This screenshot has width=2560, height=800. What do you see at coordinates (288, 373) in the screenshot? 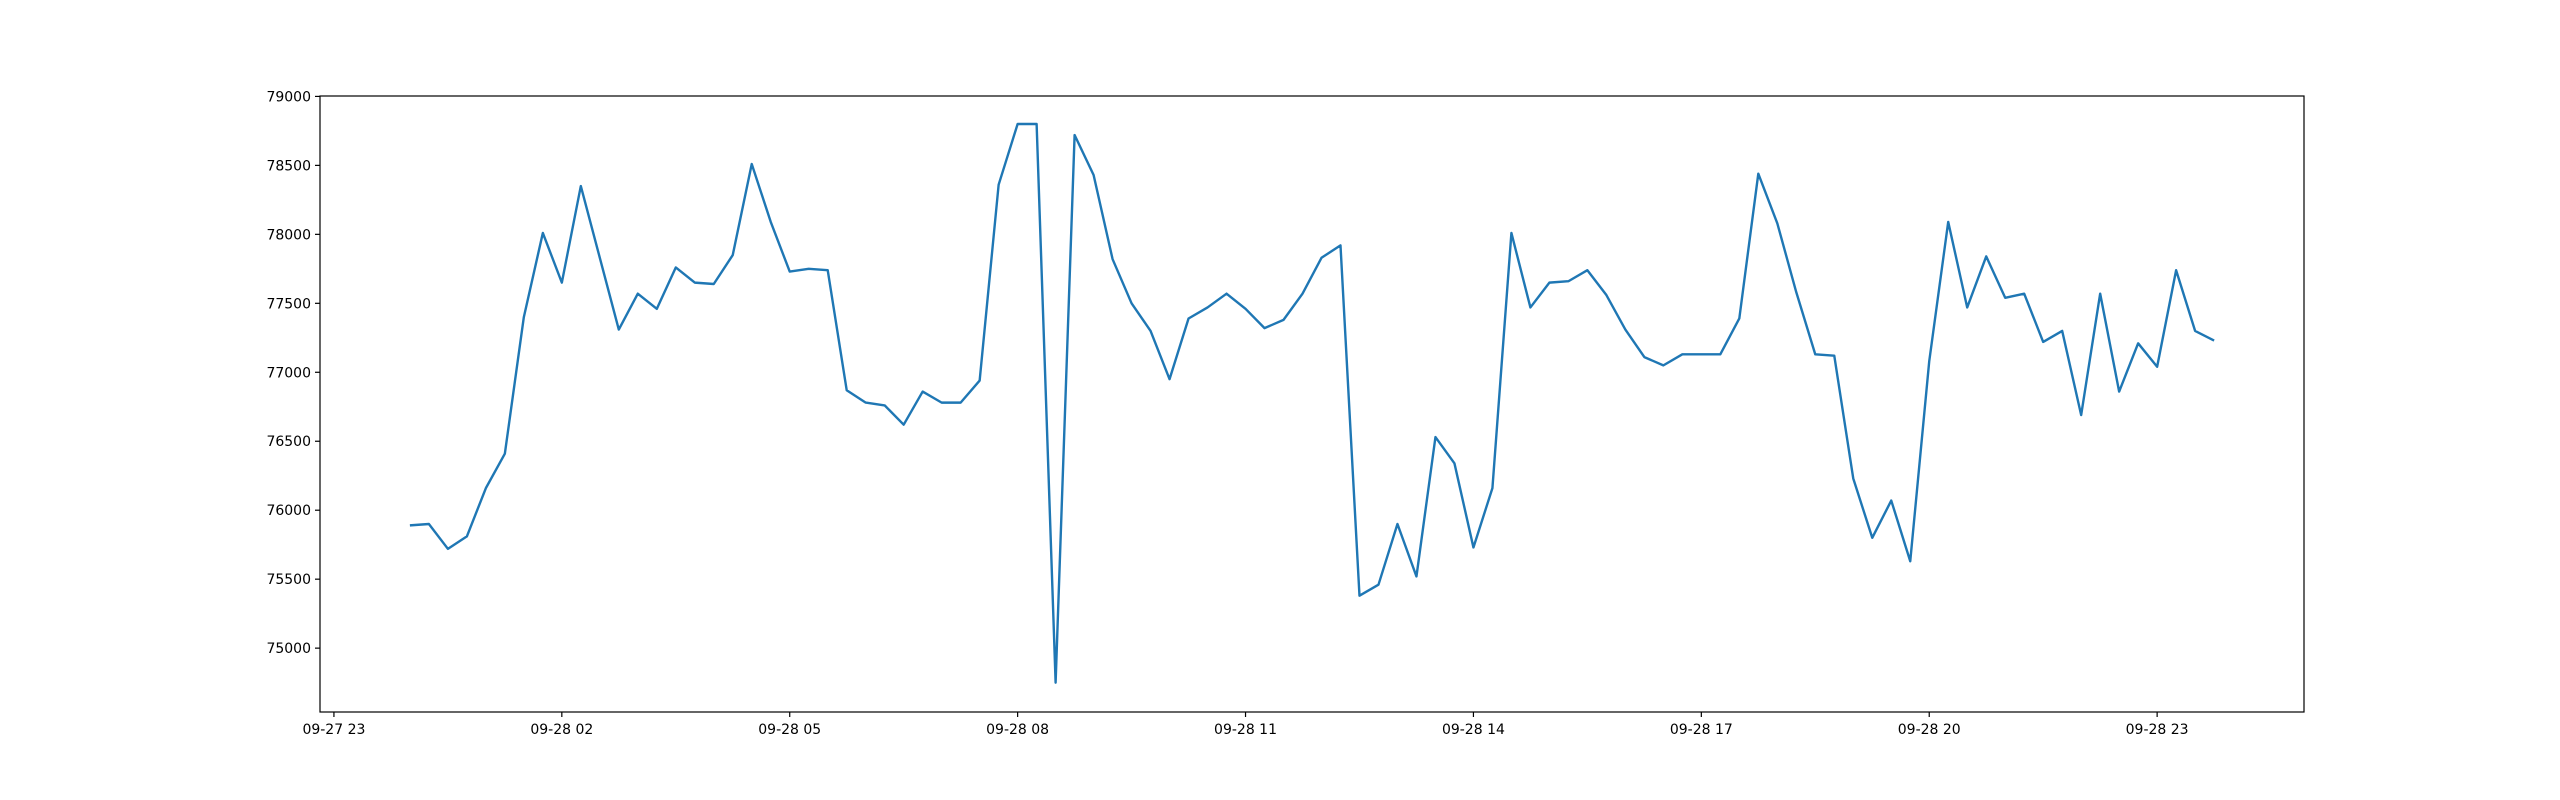
I see `y-tick-label: 77000` at bounding box center [288, 373].